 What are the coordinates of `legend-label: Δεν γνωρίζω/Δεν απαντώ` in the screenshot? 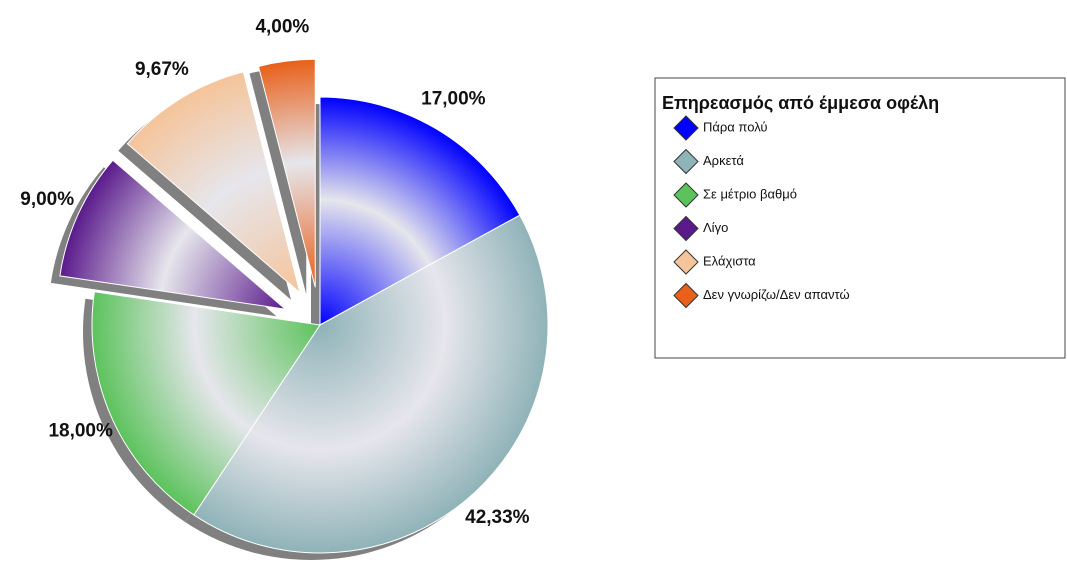 It's located at (776, 294).